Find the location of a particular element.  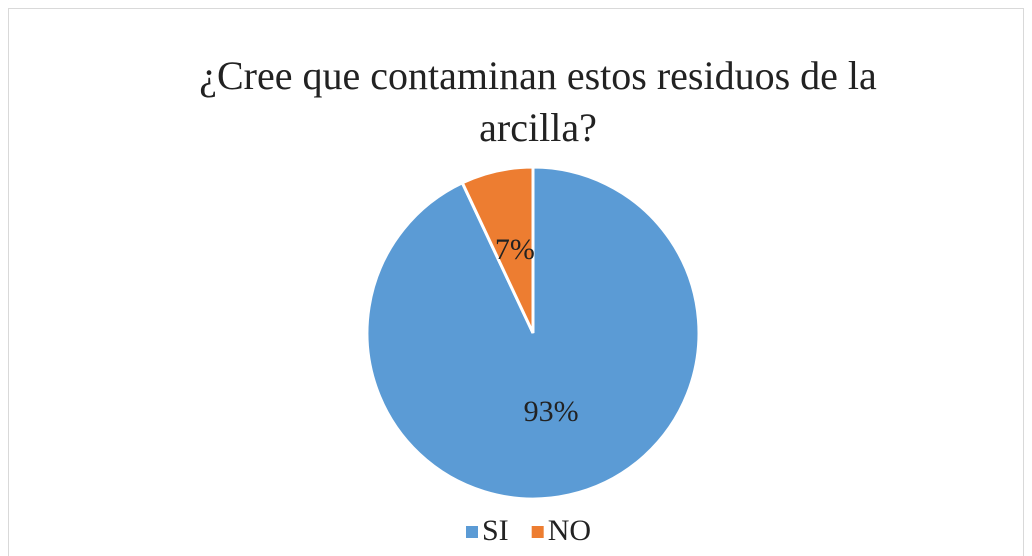

legend-label: SI is located at coordinates (495, 530).